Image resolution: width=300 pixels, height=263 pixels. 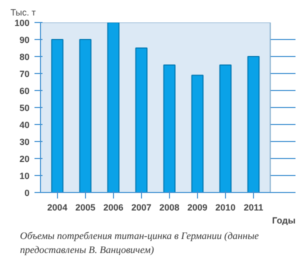 I want to click on x-tick-label: 2004, so click(x=57, y=207).